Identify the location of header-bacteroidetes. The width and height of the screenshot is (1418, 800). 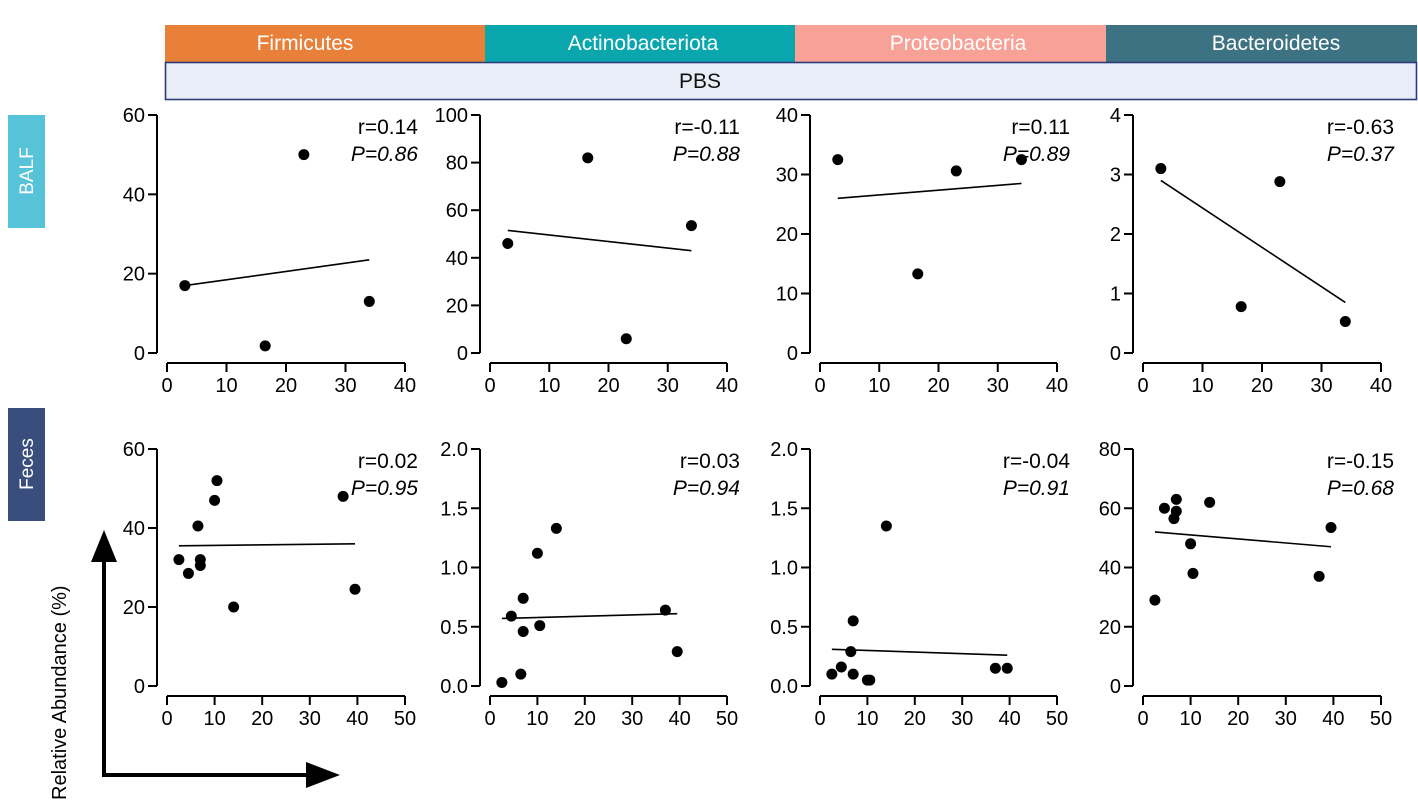
(1261, 43).